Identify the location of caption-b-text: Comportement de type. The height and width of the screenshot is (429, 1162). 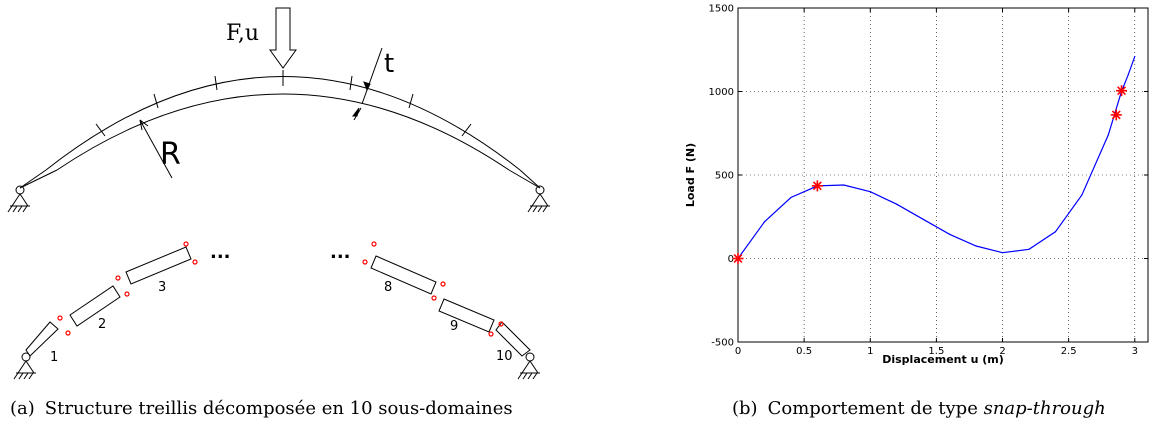
(875, 408).